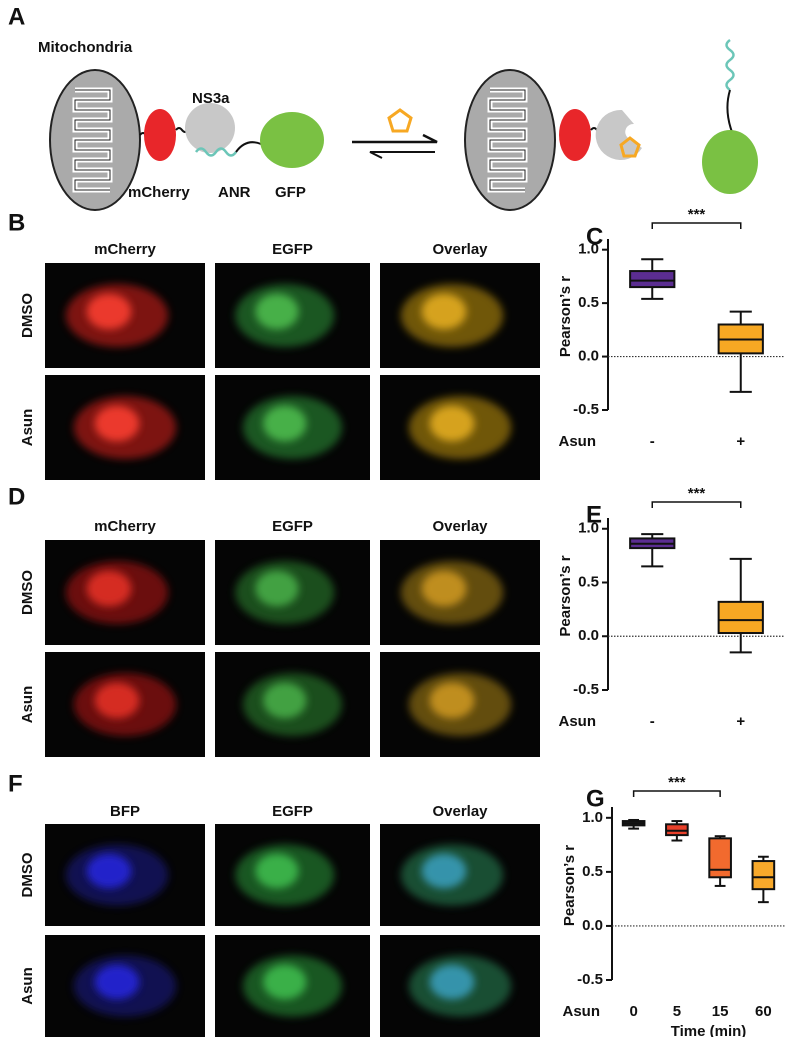  Describe the element at coordinates (16, 496) in the screenshot. I see `panel-label: D` at that location.